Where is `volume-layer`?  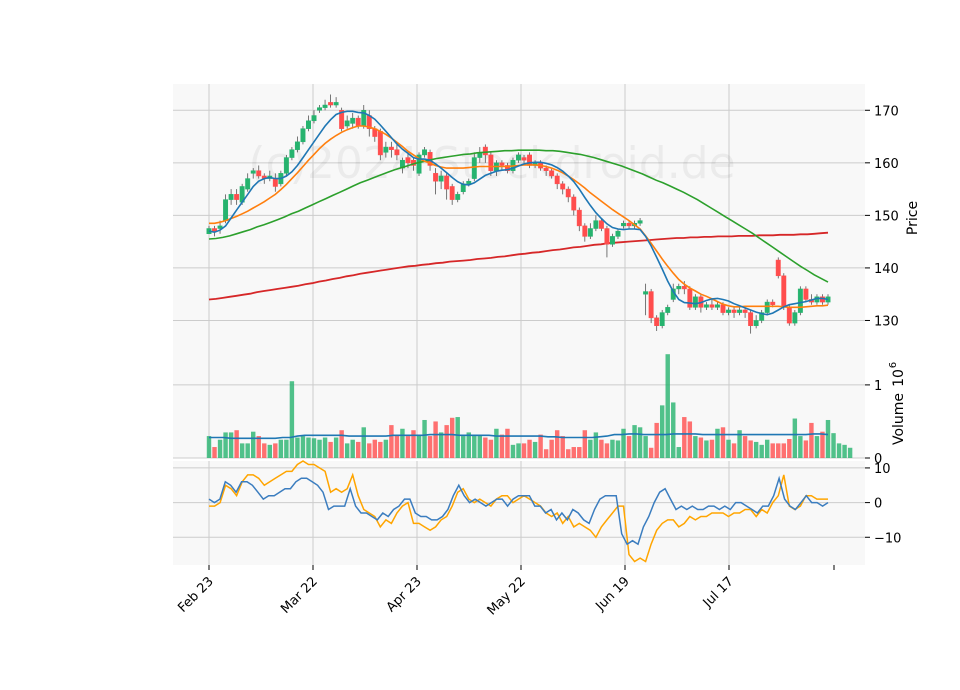 volume-layer is located at coordinates (529, 406).